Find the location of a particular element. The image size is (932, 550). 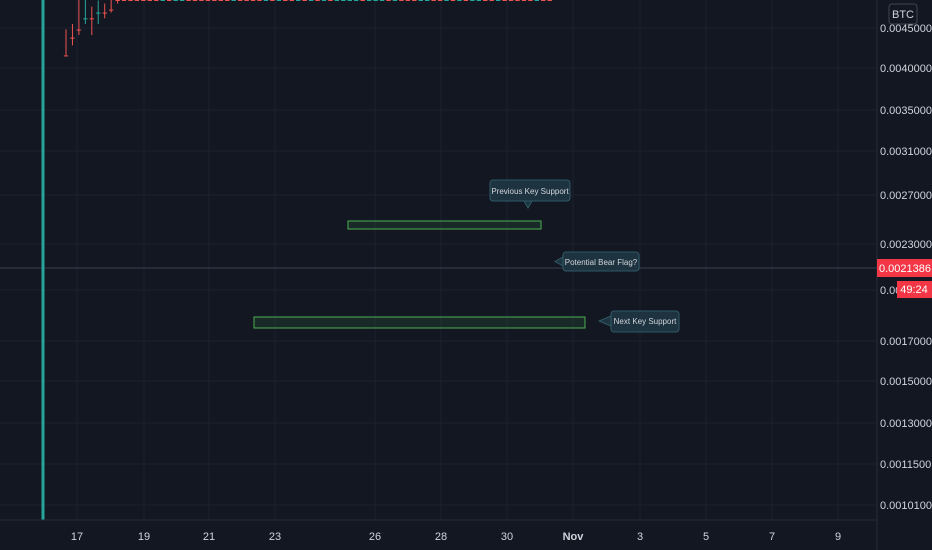

previous-support-callout: Previous Key Support is located at coordinates (530, 194).